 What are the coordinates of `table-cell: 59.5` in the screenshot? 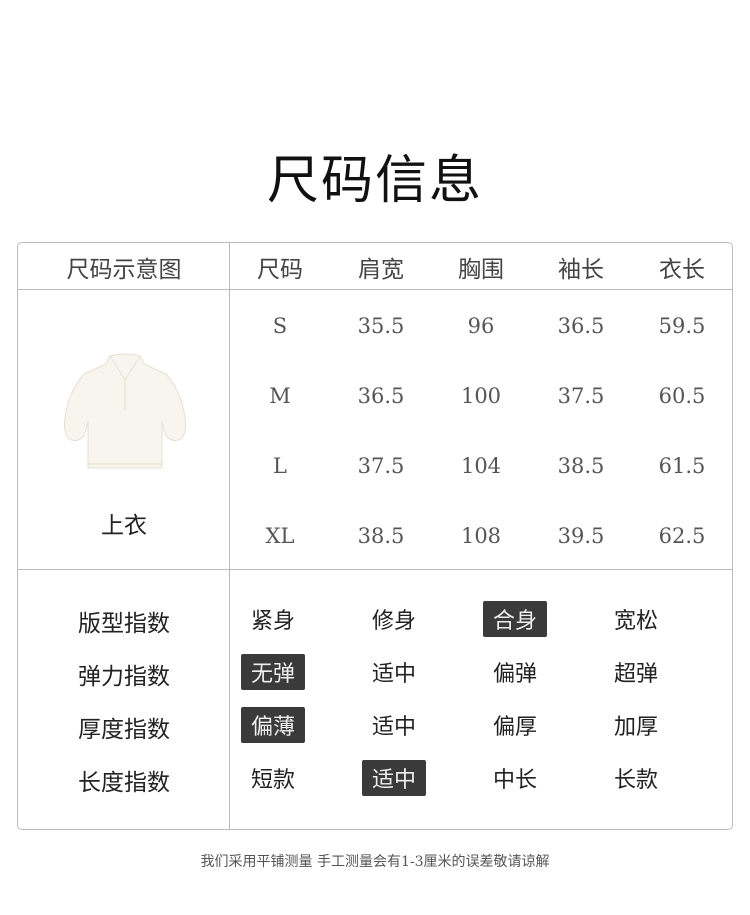 It's located at (682, 326).